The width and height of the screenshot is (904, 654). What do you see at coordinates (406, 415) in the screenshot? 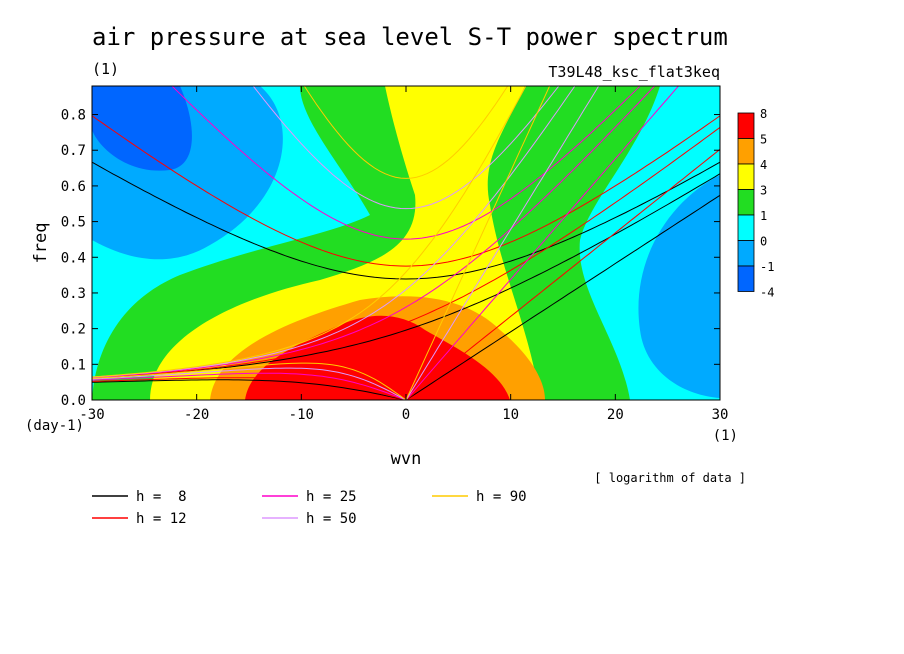
I see `x-tick-label: 0` at bounding box center [406, 415].